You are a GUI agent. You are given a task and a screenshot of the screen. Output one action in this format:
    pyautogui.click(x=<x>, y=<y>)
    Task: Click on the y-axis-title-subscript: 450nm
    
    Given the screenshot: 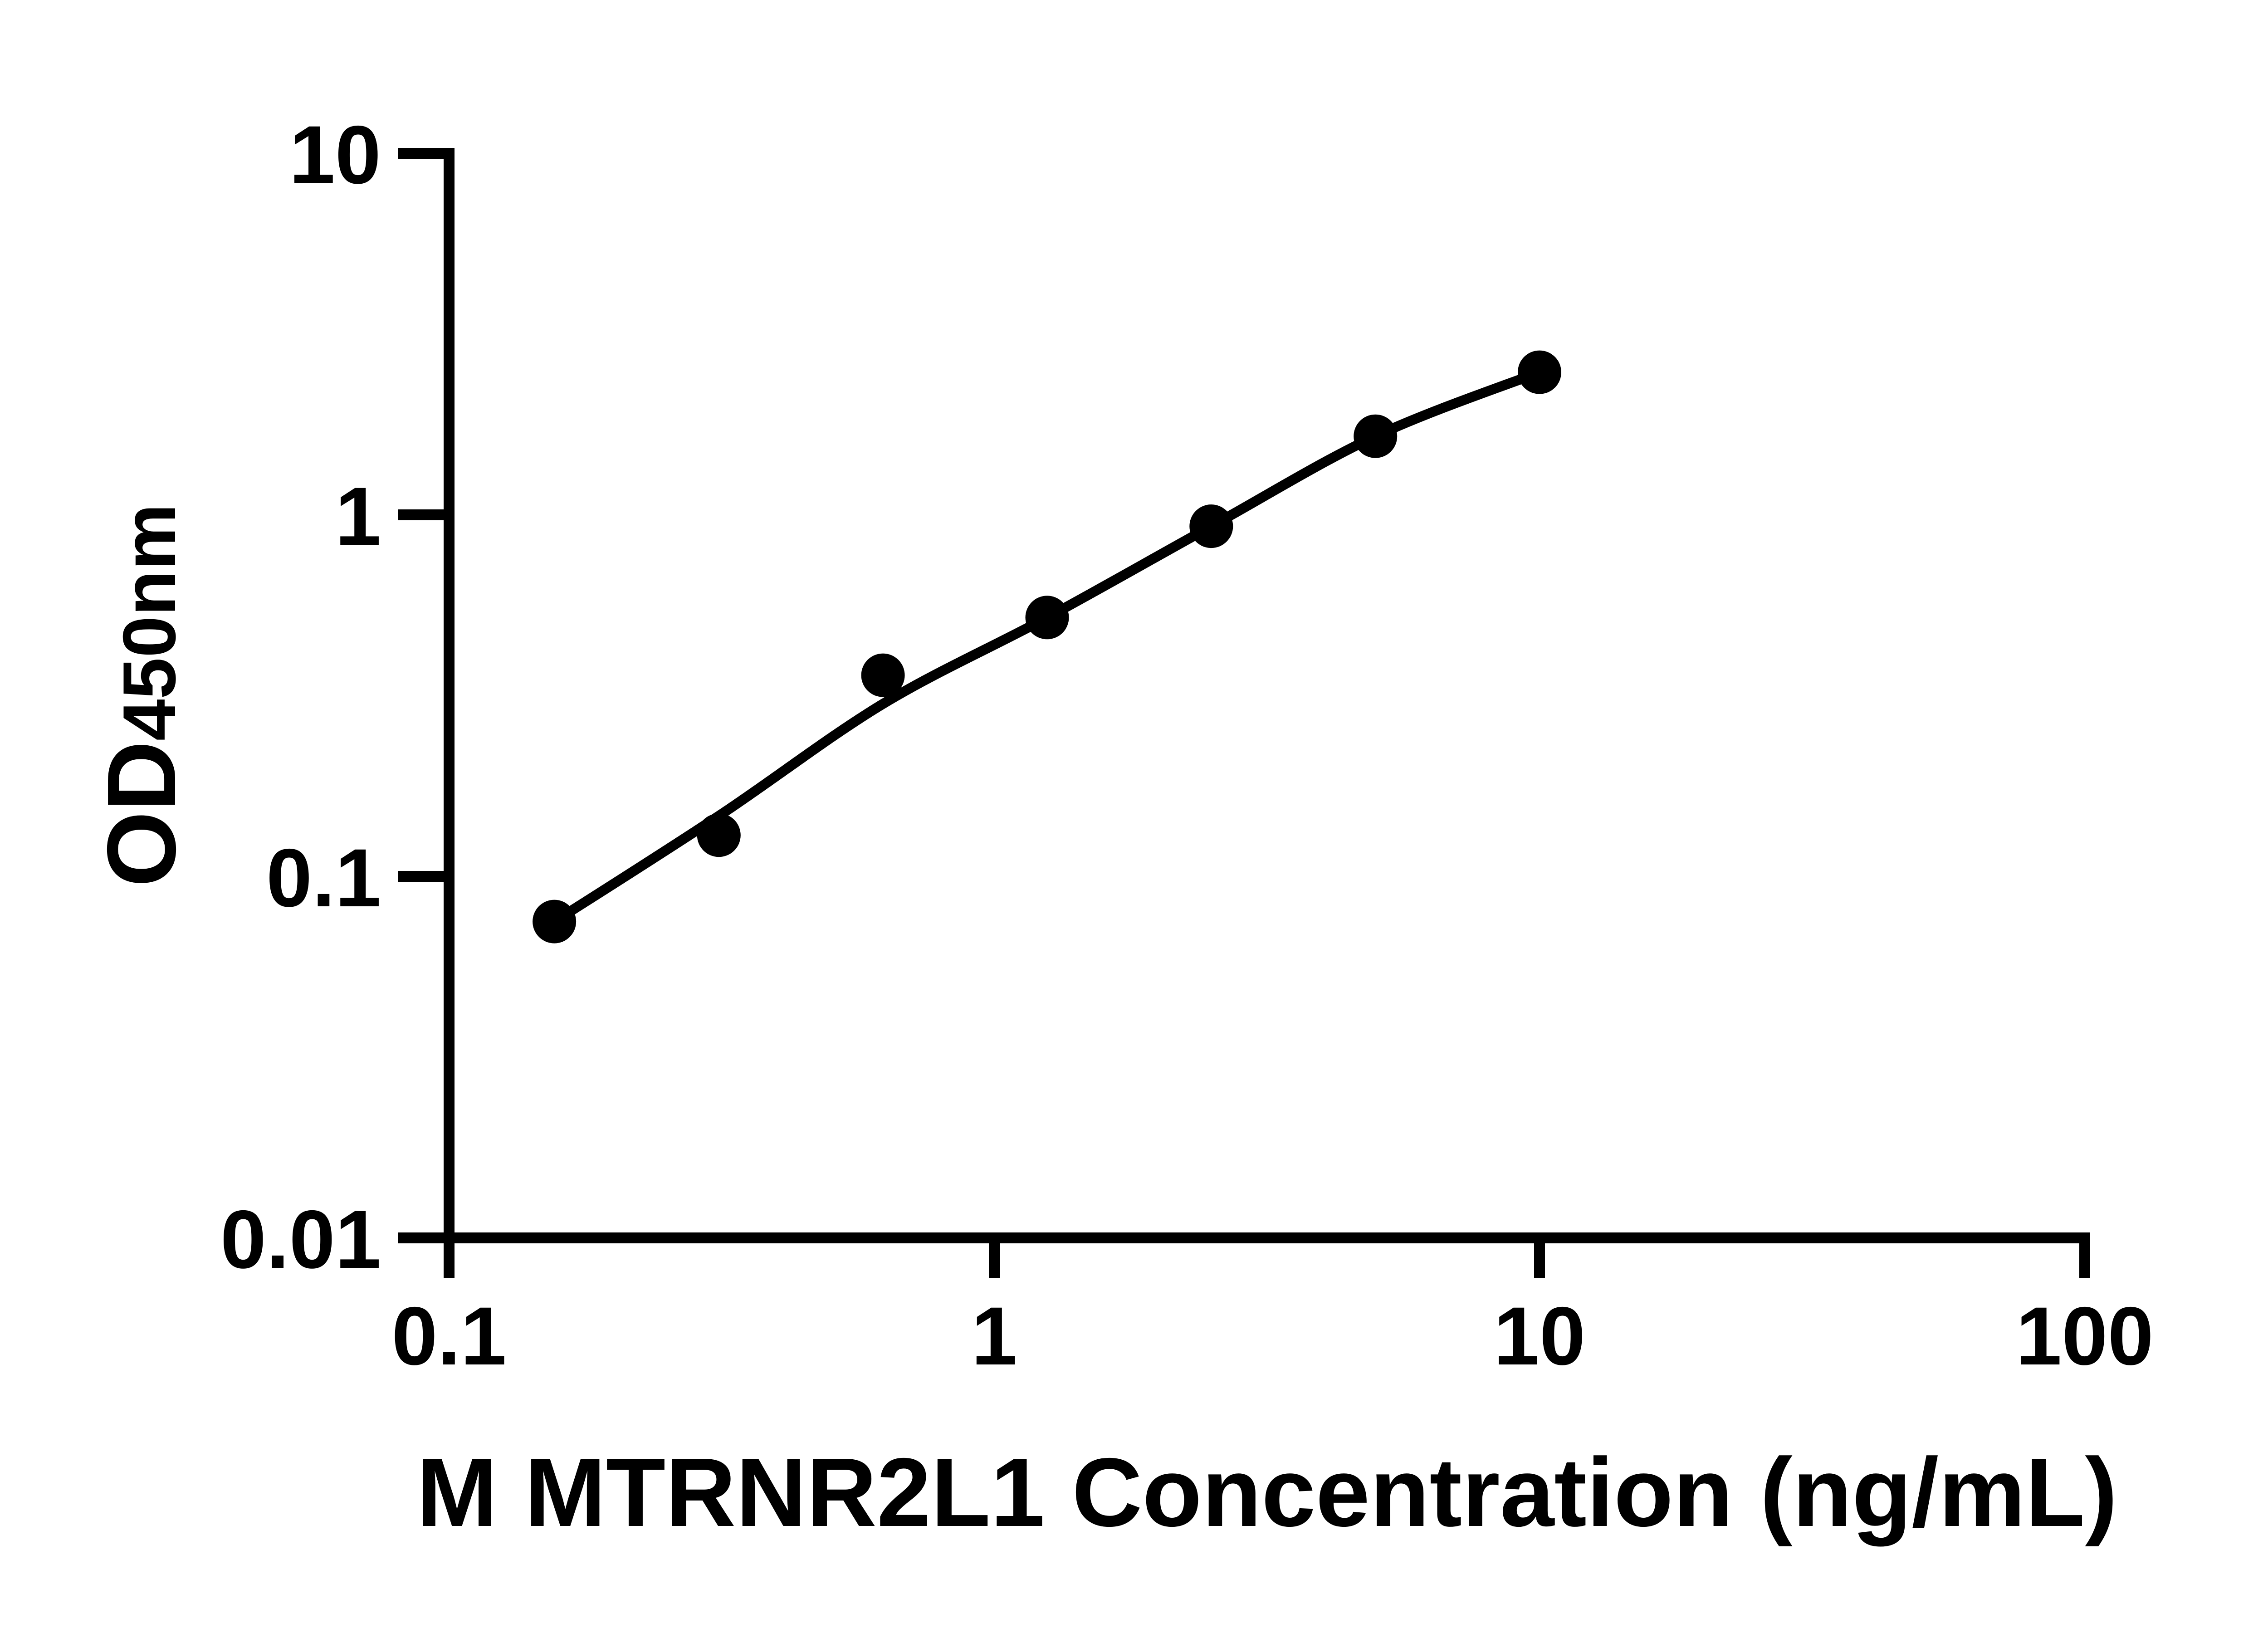 What is the action you would take?
    pyautogui.click(x=150, y=622)
    